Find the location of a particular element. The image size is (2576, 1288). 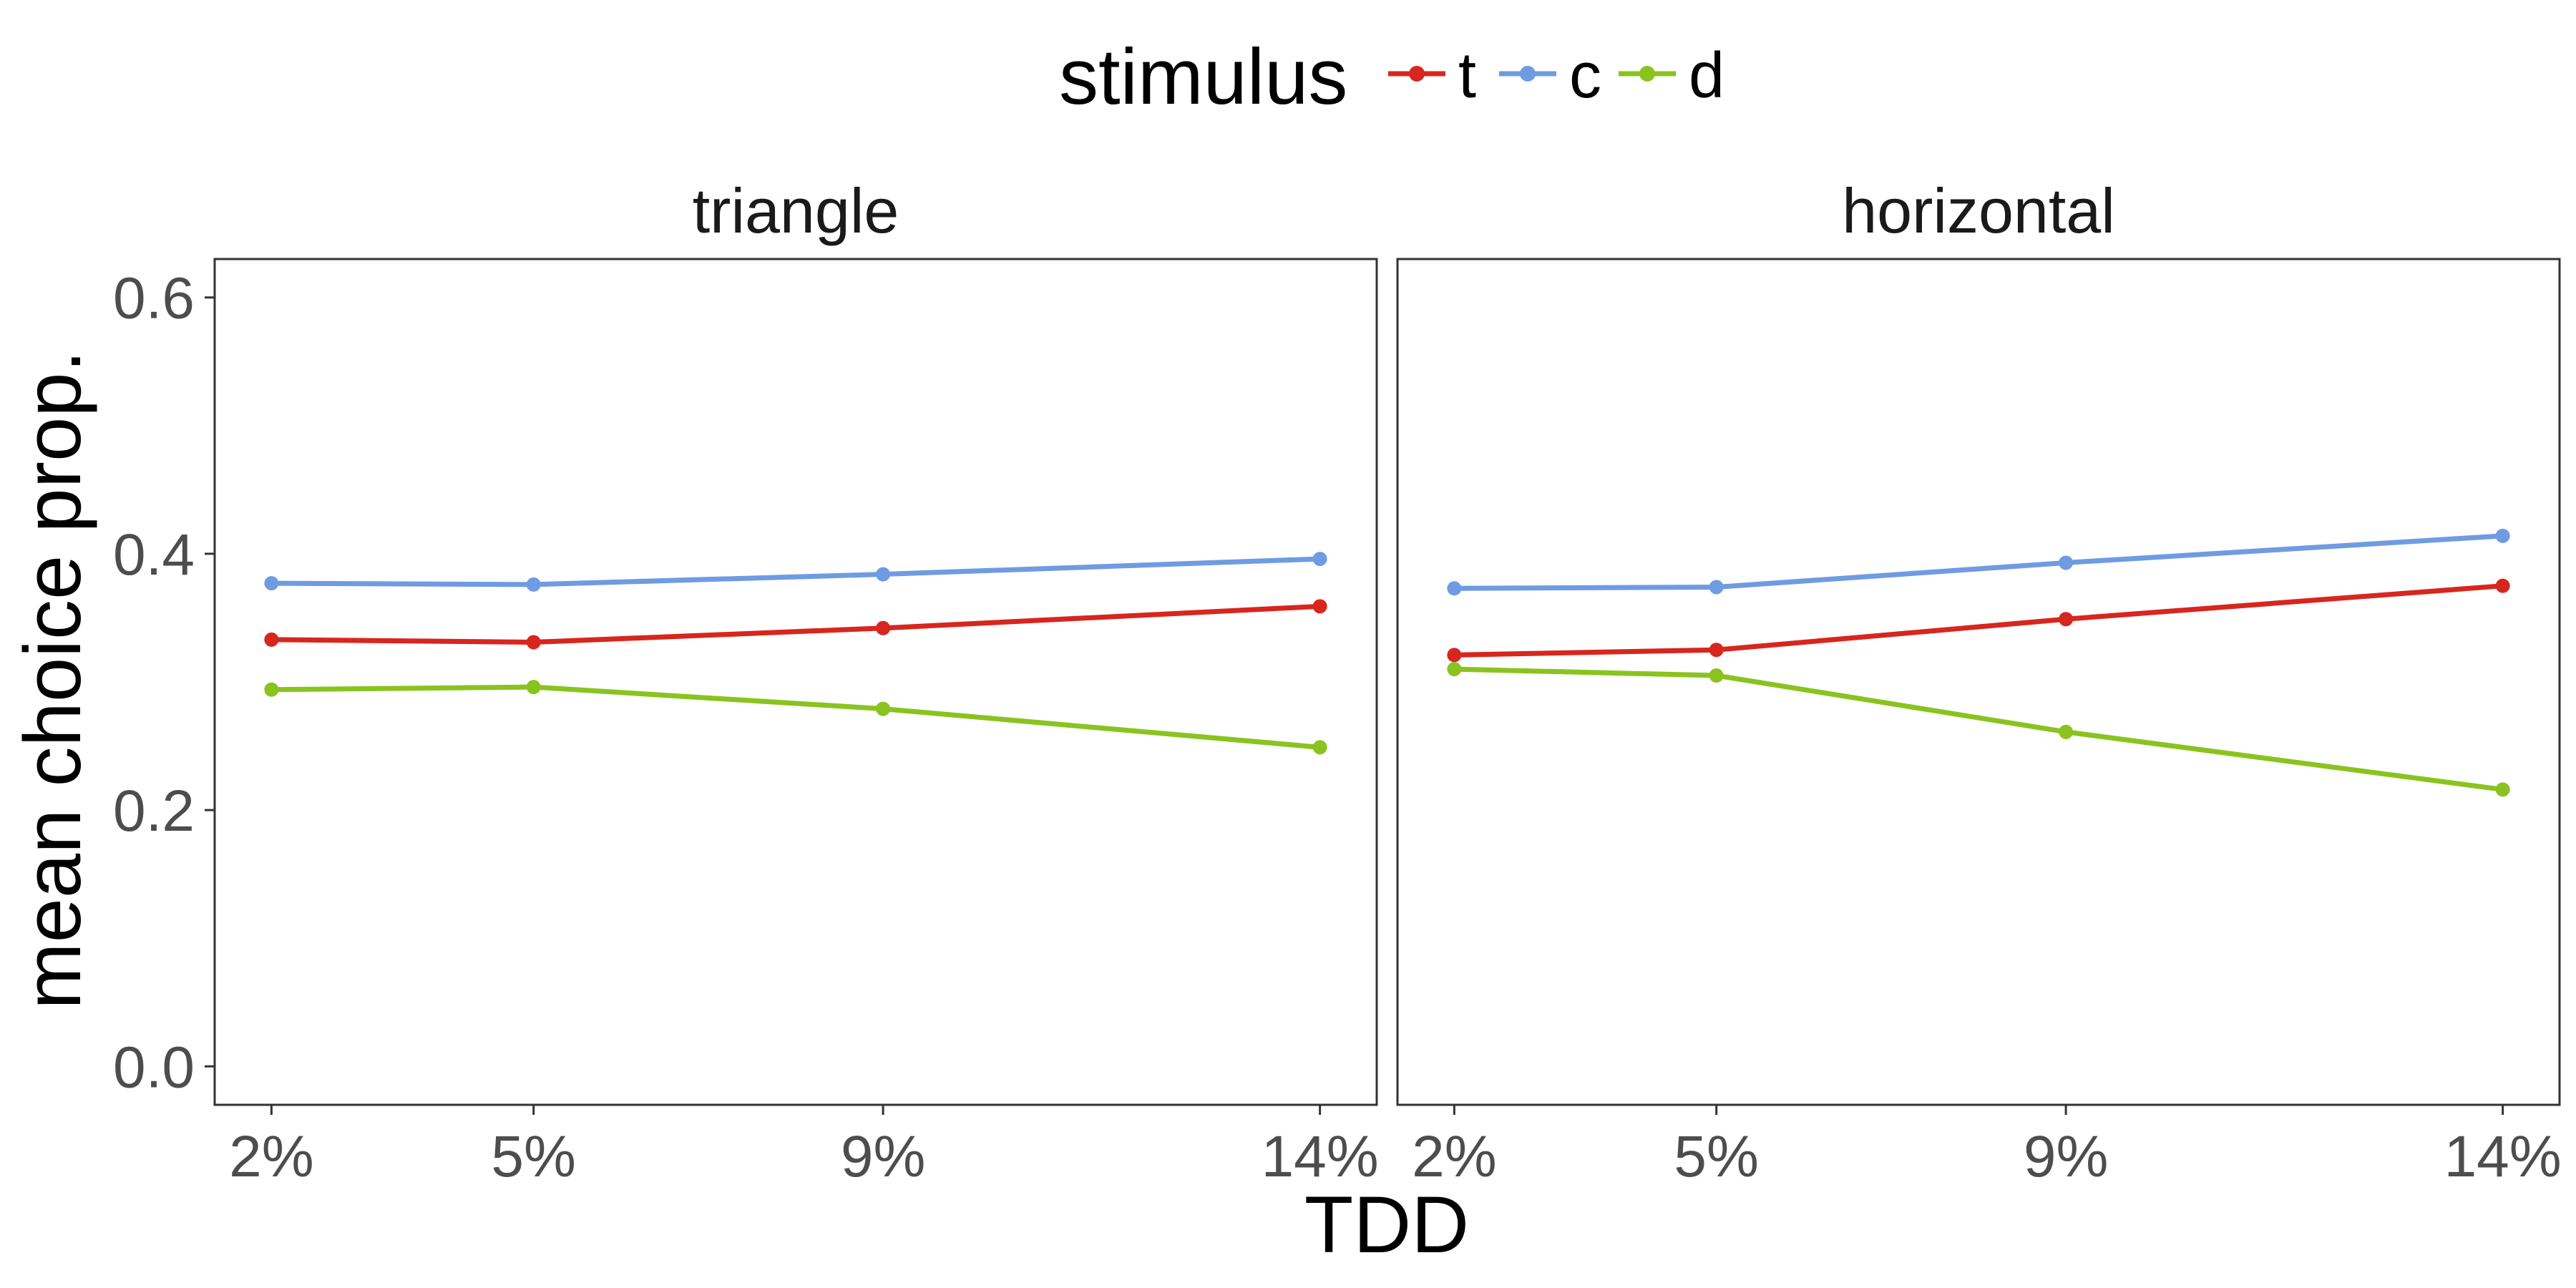

legend-label-c: c is located at coordinates (1585, 76).